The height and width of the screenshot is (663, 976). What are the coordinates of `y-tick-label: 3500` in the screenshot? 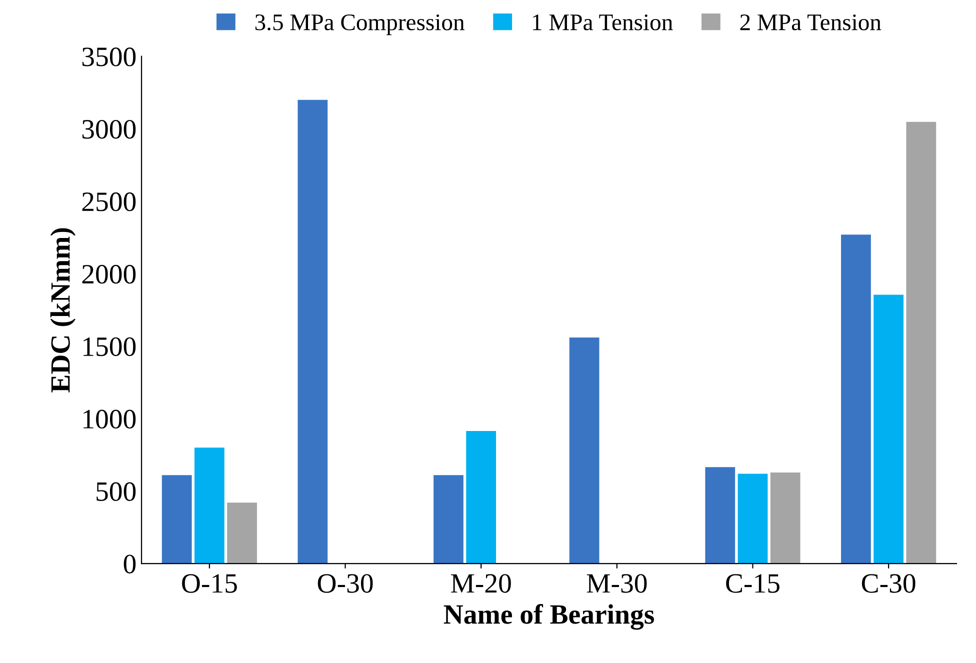 It's located at (109, 57).